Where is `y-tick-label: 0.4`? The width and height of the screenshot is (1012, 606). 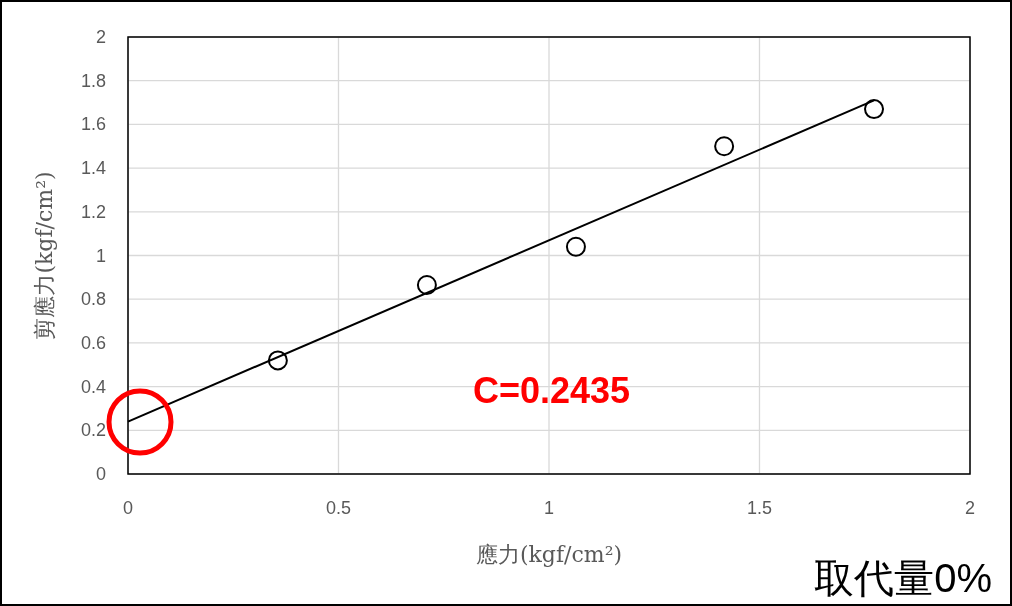 y-tick-label: 0.4 is located at coordinates (93, 386).